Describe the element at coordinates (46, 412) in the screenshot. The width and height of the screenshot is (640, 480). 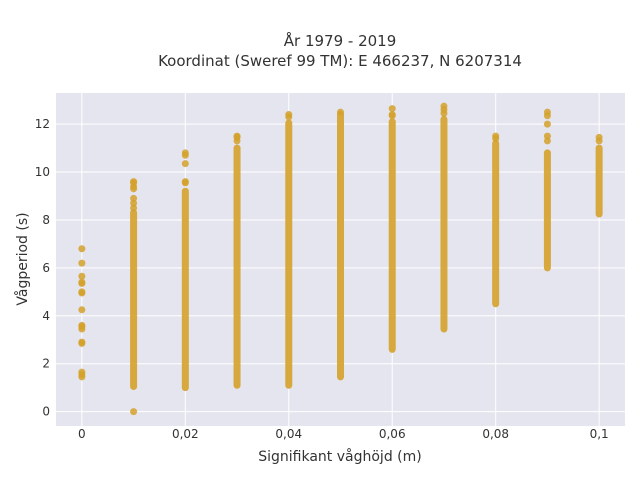
I see `y-tick-label-0: 0` at that location.